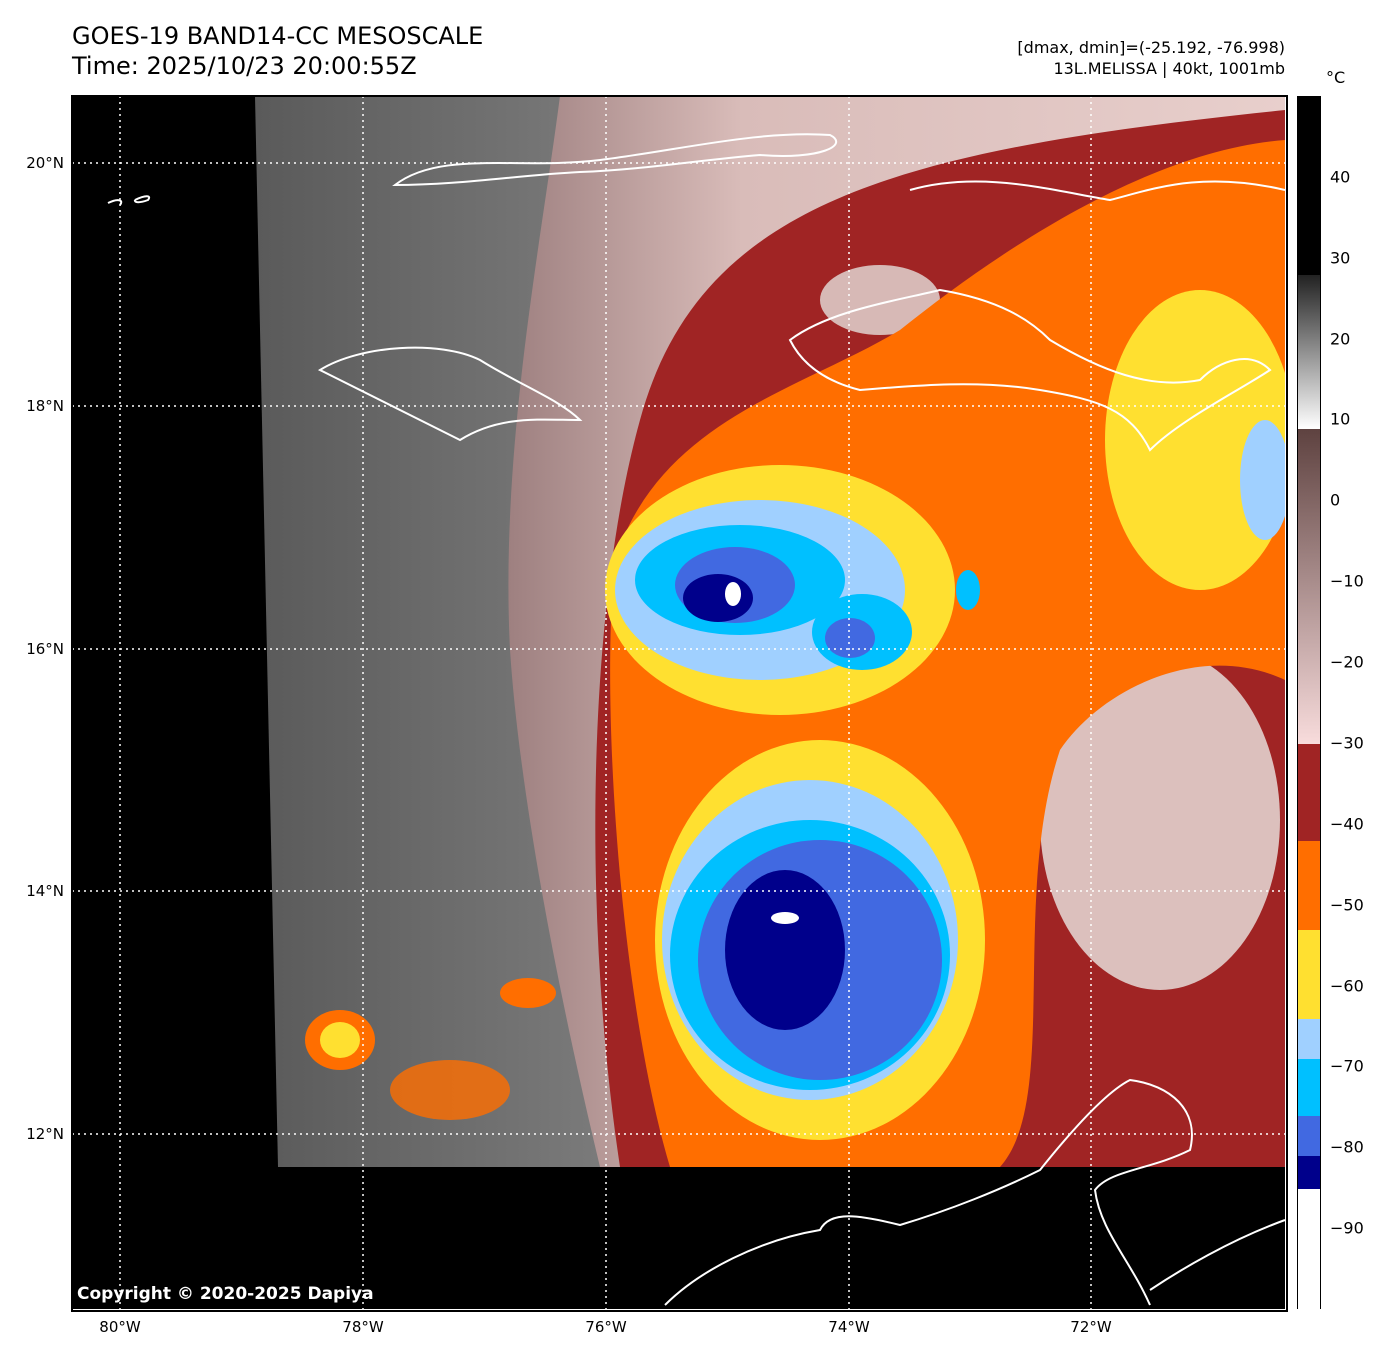  I want to click on colorbar-tick-label: 10, so click(1340, 419).